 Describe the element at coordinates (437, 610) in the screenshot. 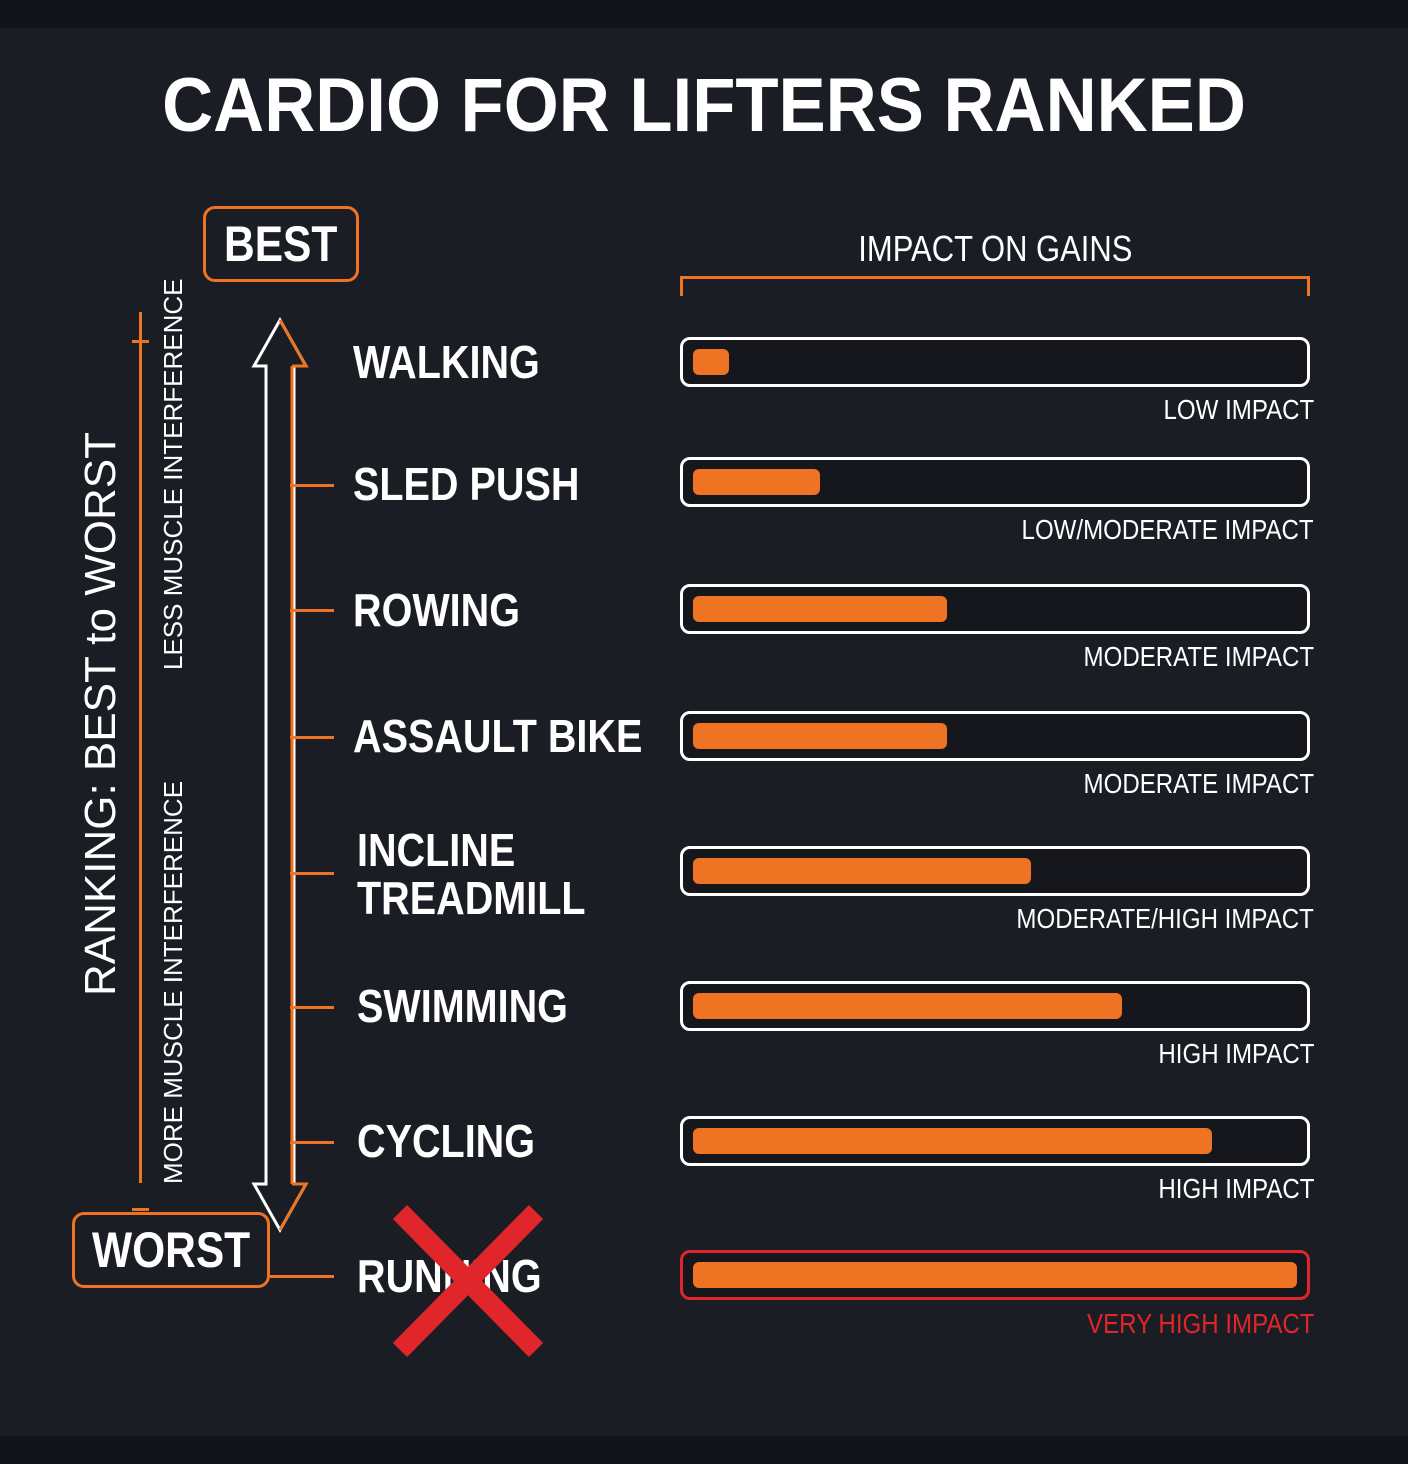

I see `item-label: ROWING` at that location.